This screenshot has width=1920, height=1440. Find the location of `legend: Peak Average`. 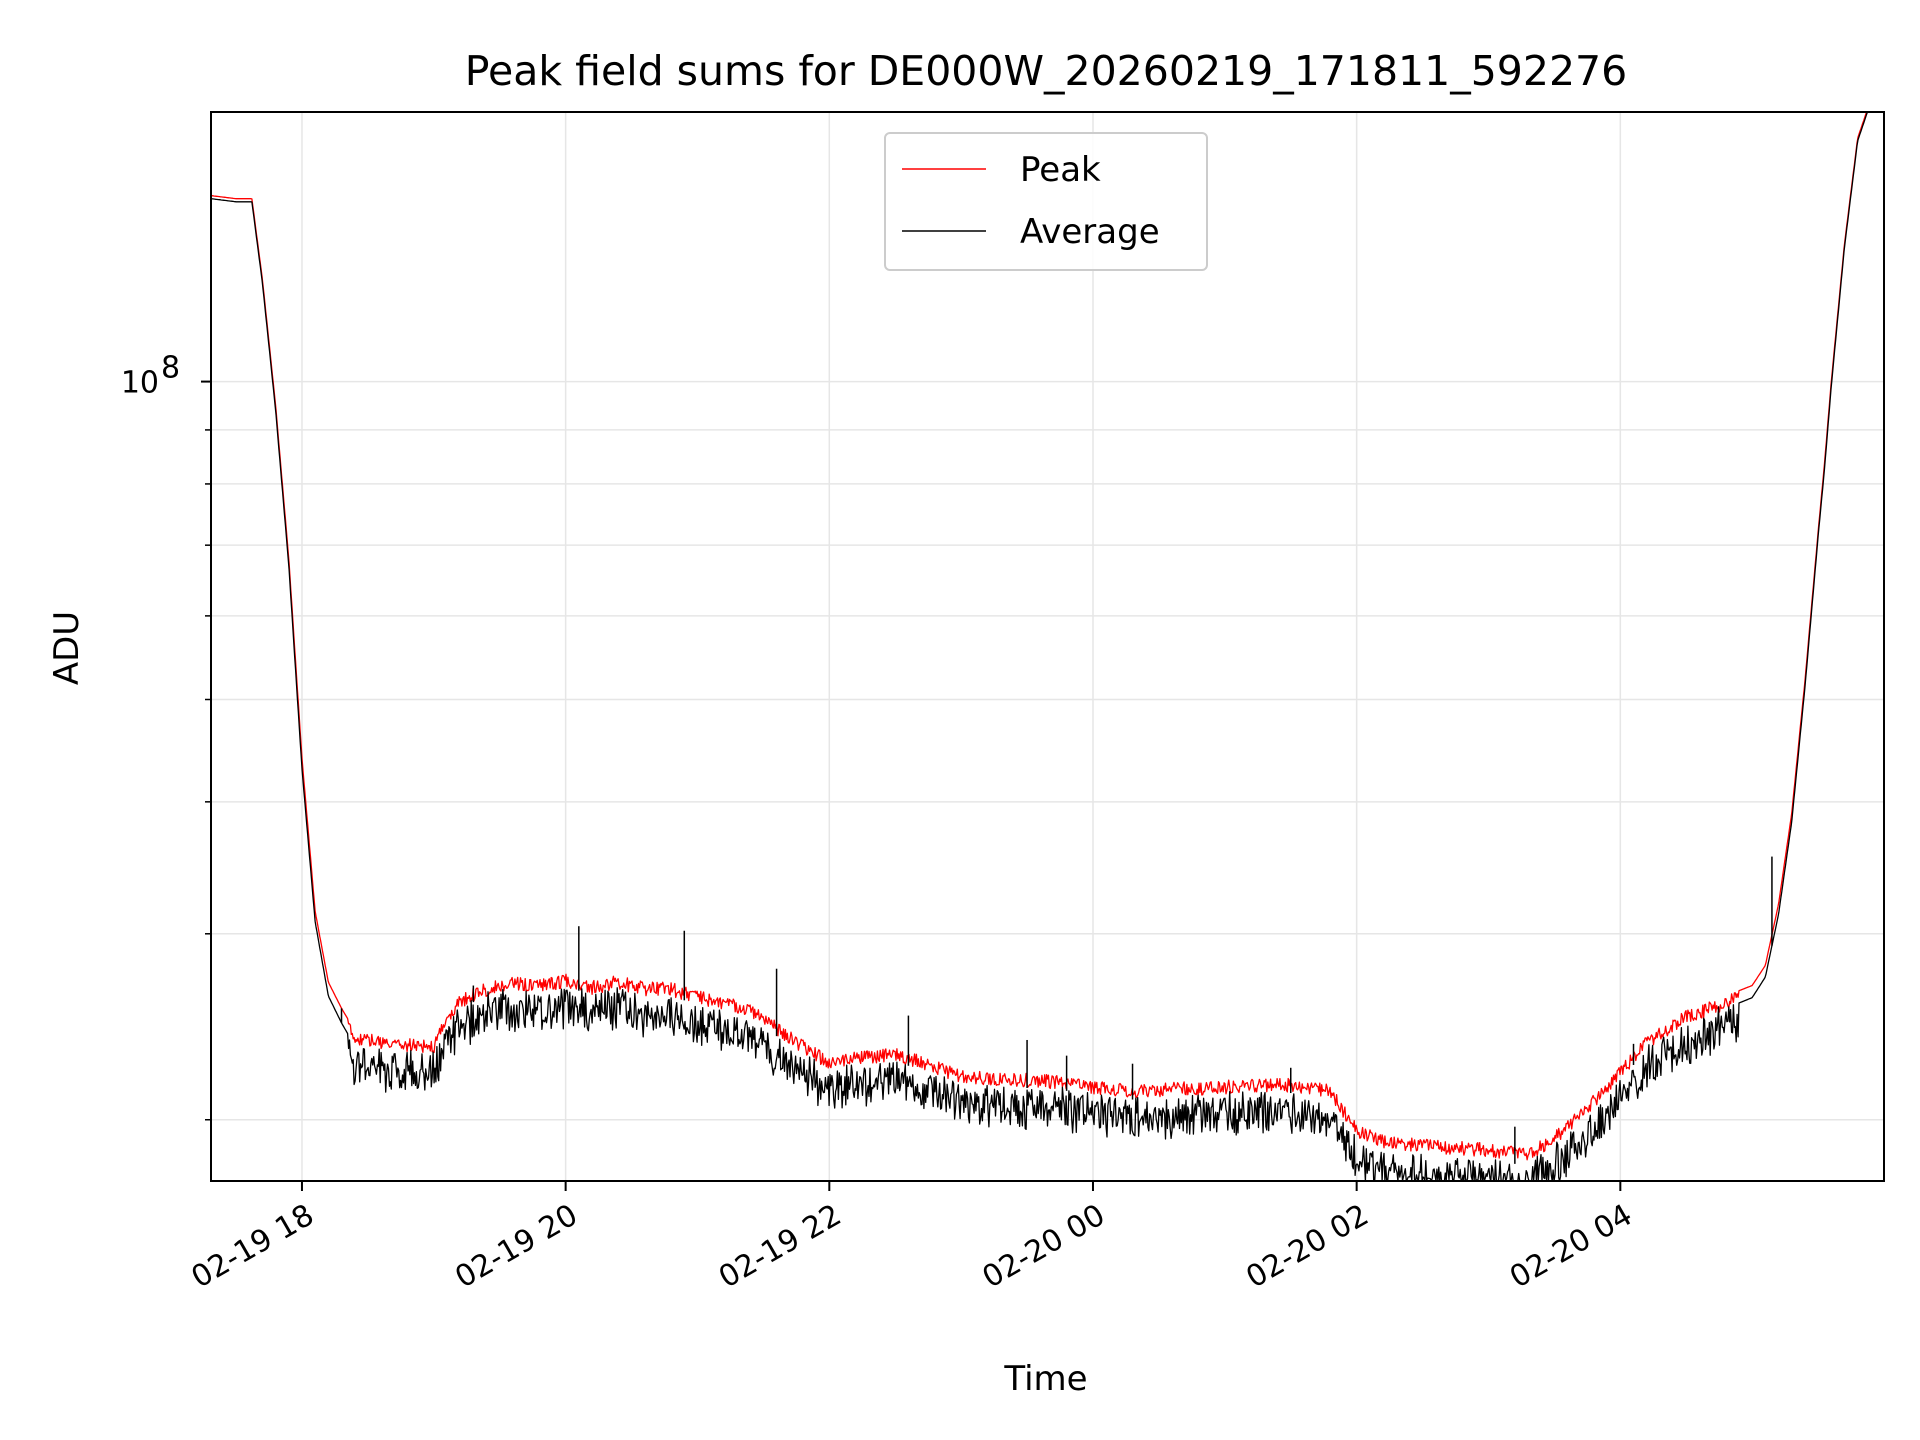

legend: Peak Average is located at coordinates (1046, 201).